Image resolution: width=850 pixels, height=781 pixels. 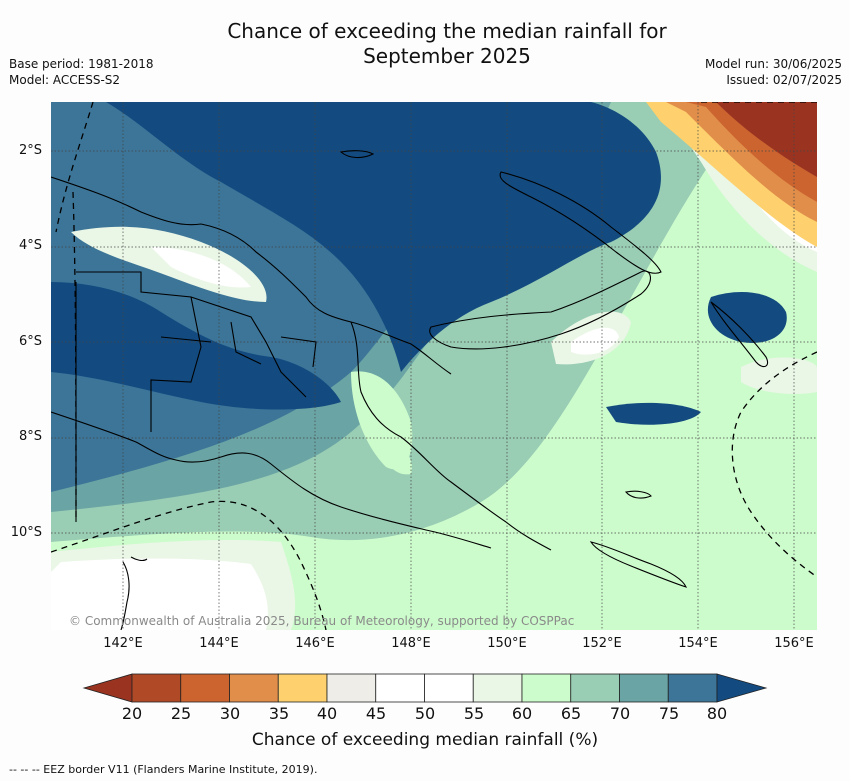 I want to click on bougainville, so click(x=739, y=334).